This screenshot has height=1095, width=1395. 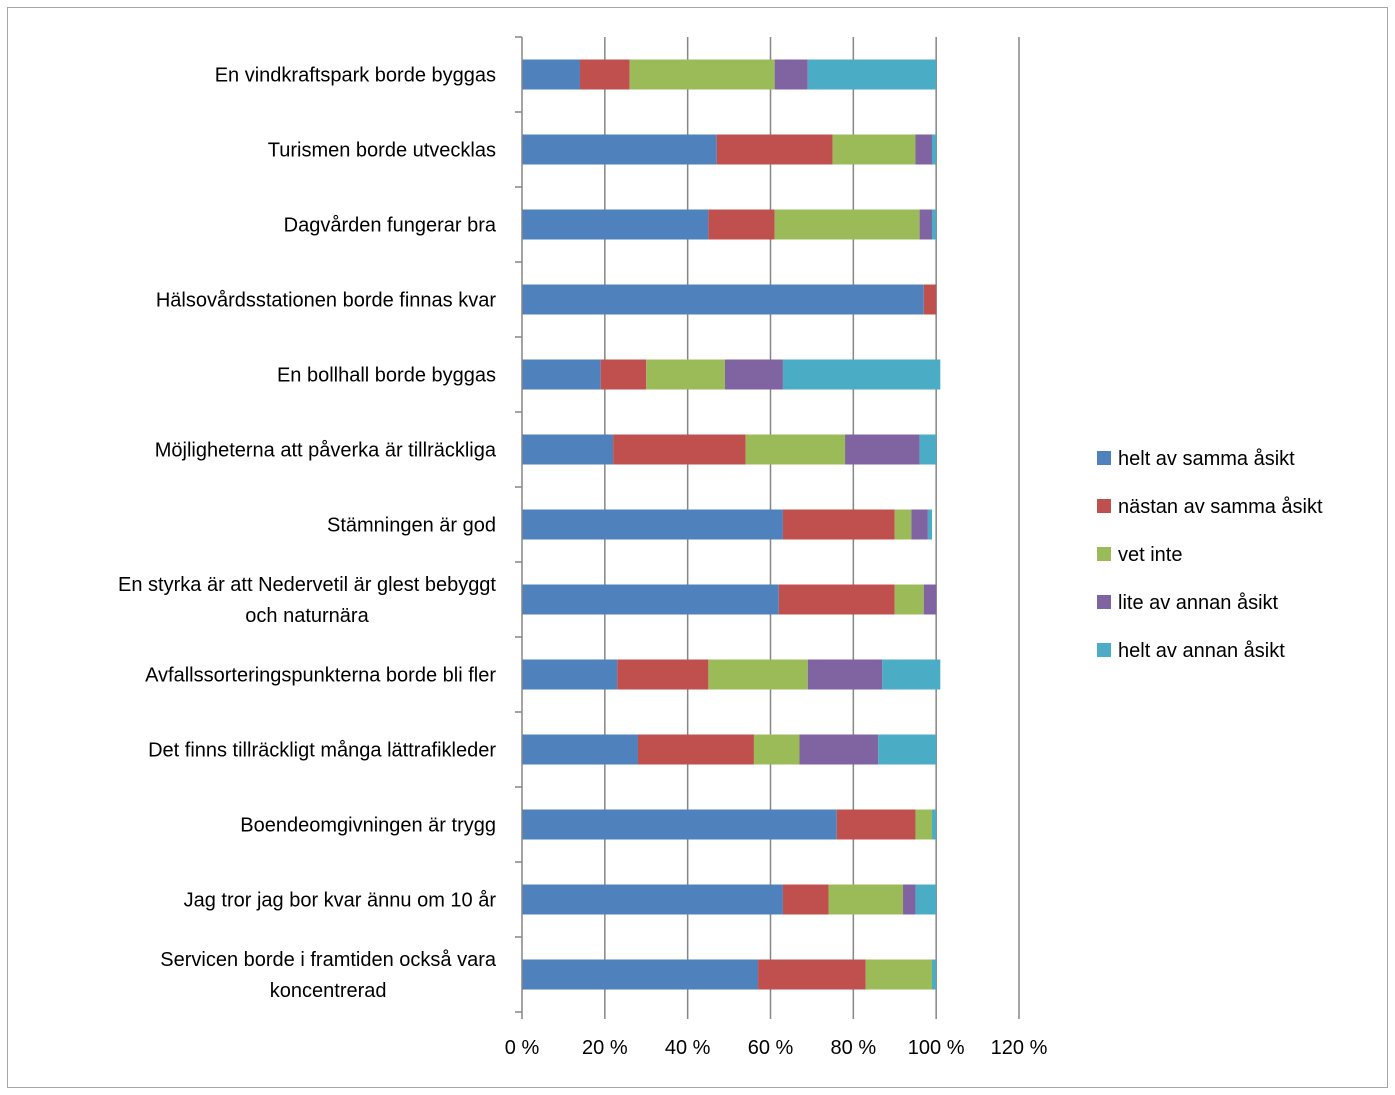 What do you see at coordinates (1201, 651) in the screenshot?
I see `legend-label: helt av annan åsikt` at bounding box center [1201, 651].